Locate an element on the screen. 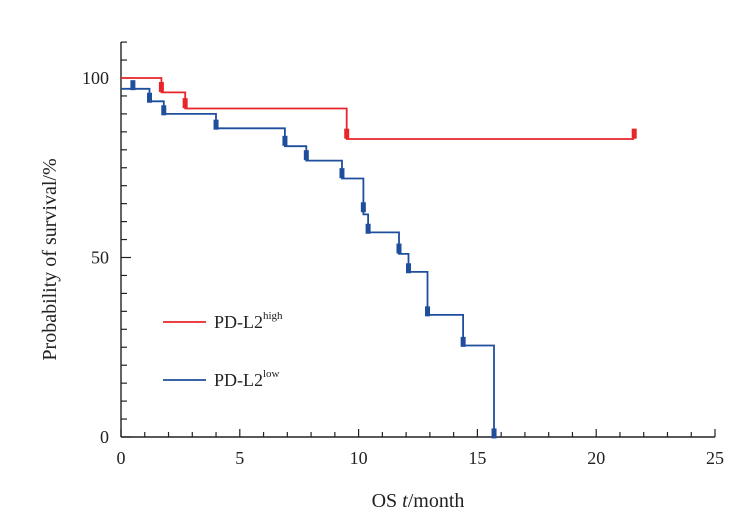 The width and height of the screenshot is (755, 528). y-tick-label: 50 is located at coordinates (100, 258).